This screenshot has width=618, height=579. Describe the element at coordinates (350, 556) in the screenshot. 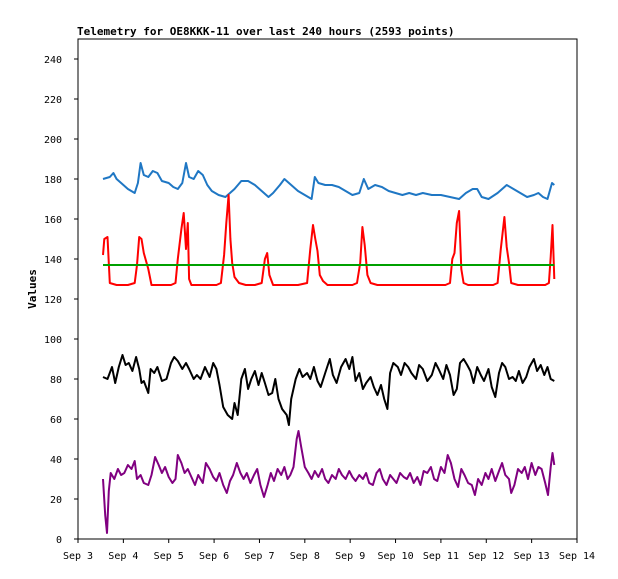

I see `x-tick-label: Sep 9` at that location.